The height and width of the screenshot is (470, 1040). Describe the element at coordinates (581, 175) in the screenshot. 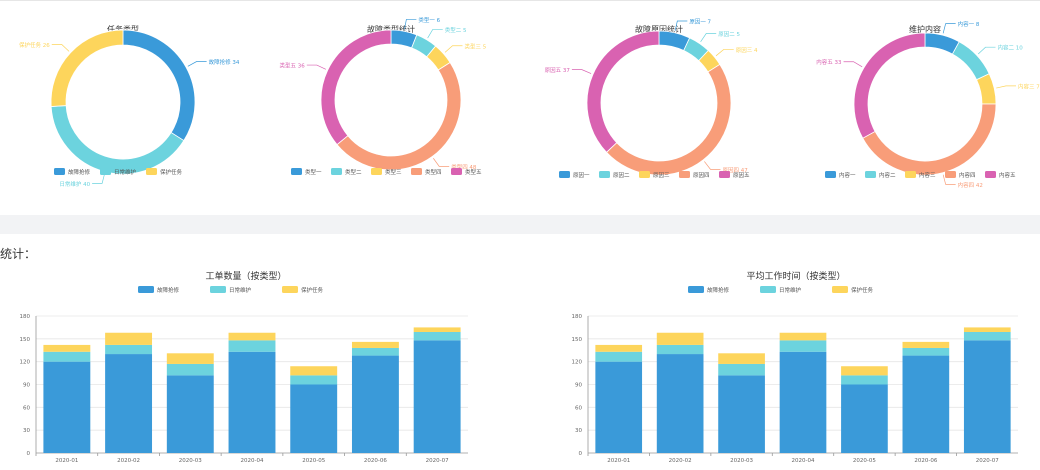

I see `legend-label: 原因一` at that location.